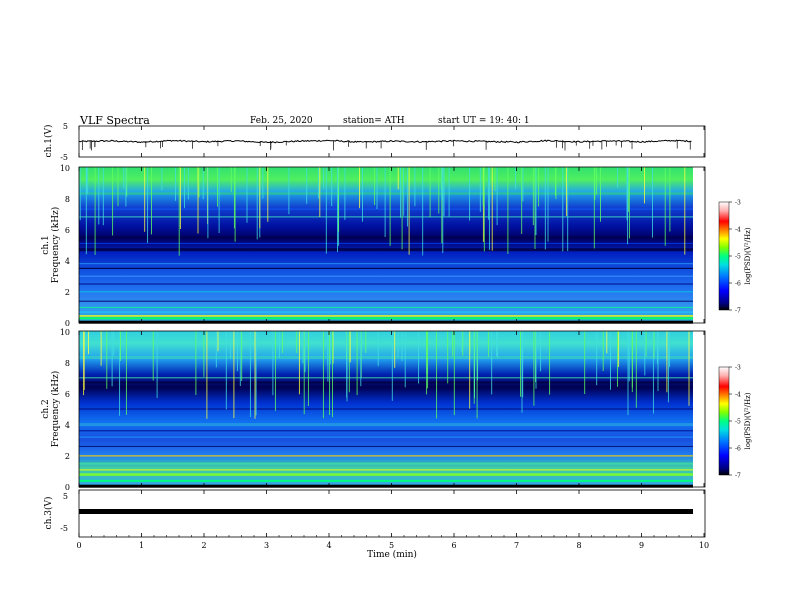 This screenshot has width=792, height=612. What do you see at coordinates (748, 420) in the screenshot?
I see `ch2-colorbar-label: log(PSD)(V²/Hz)` at bounding box center [748, 420].